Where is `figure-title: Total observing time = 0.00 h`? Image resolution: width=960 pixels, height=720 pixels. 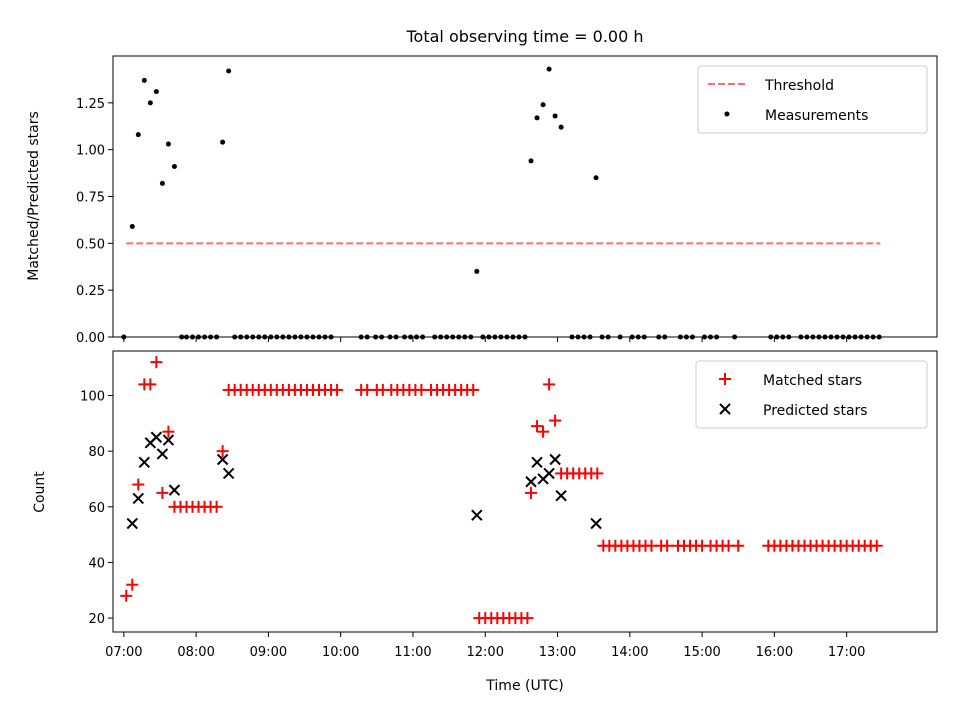 figure-title: Total observing time = 0.00 h is located at coordinates (524, 36).